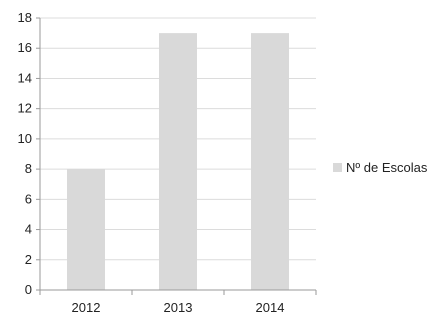  What do you see at coordinates (178, 307) in the screenshot?
I see `x-tick-label: 2013` at bounding box center [178, 307].